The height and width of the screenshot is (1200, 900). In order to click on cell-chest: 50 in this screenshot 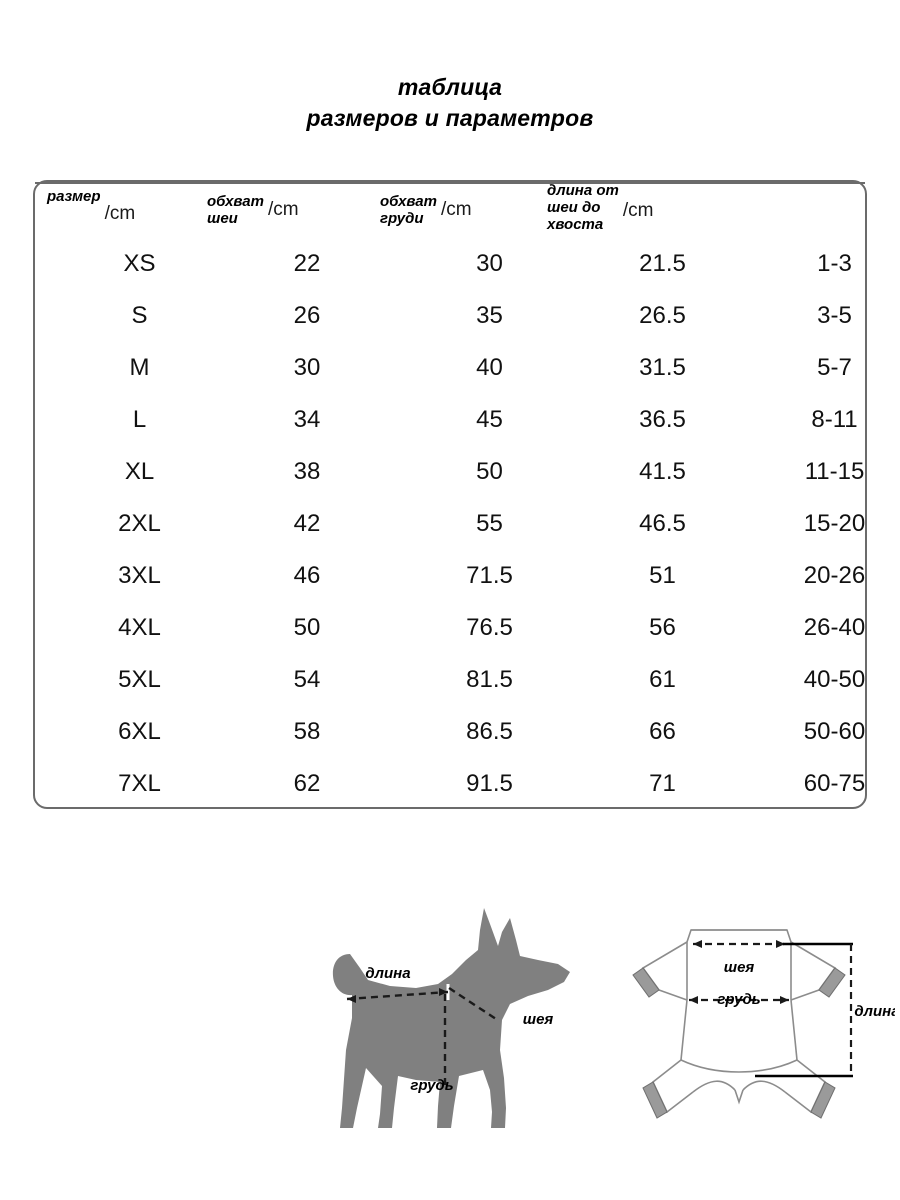, I will do `click(489, 471)`.